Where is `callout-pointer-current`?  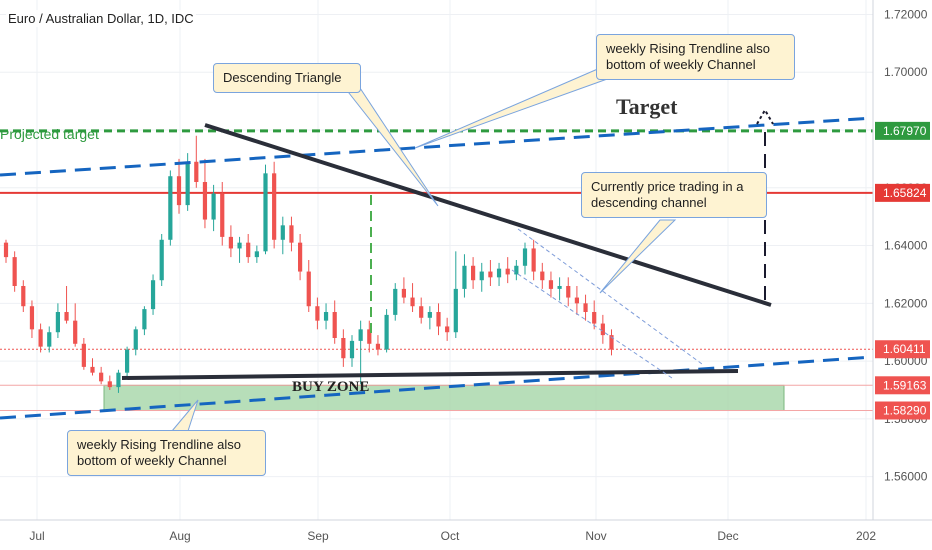
callout-pointer-current is located at coordinates (638, 256).